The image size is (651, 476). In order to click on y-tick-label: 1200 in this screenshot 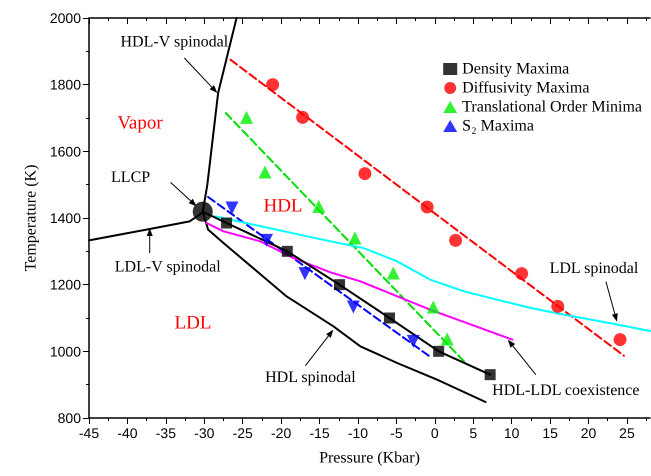, I will do `click(66, 284)`.